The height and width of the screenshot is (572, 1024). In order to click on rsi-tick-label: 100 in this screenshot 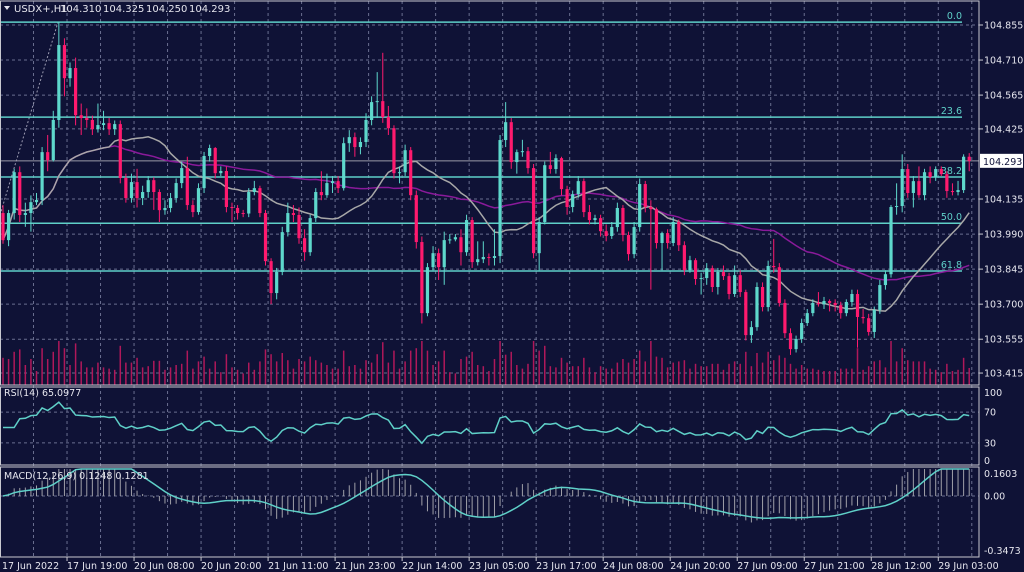, I will do `click(993, 393)`.